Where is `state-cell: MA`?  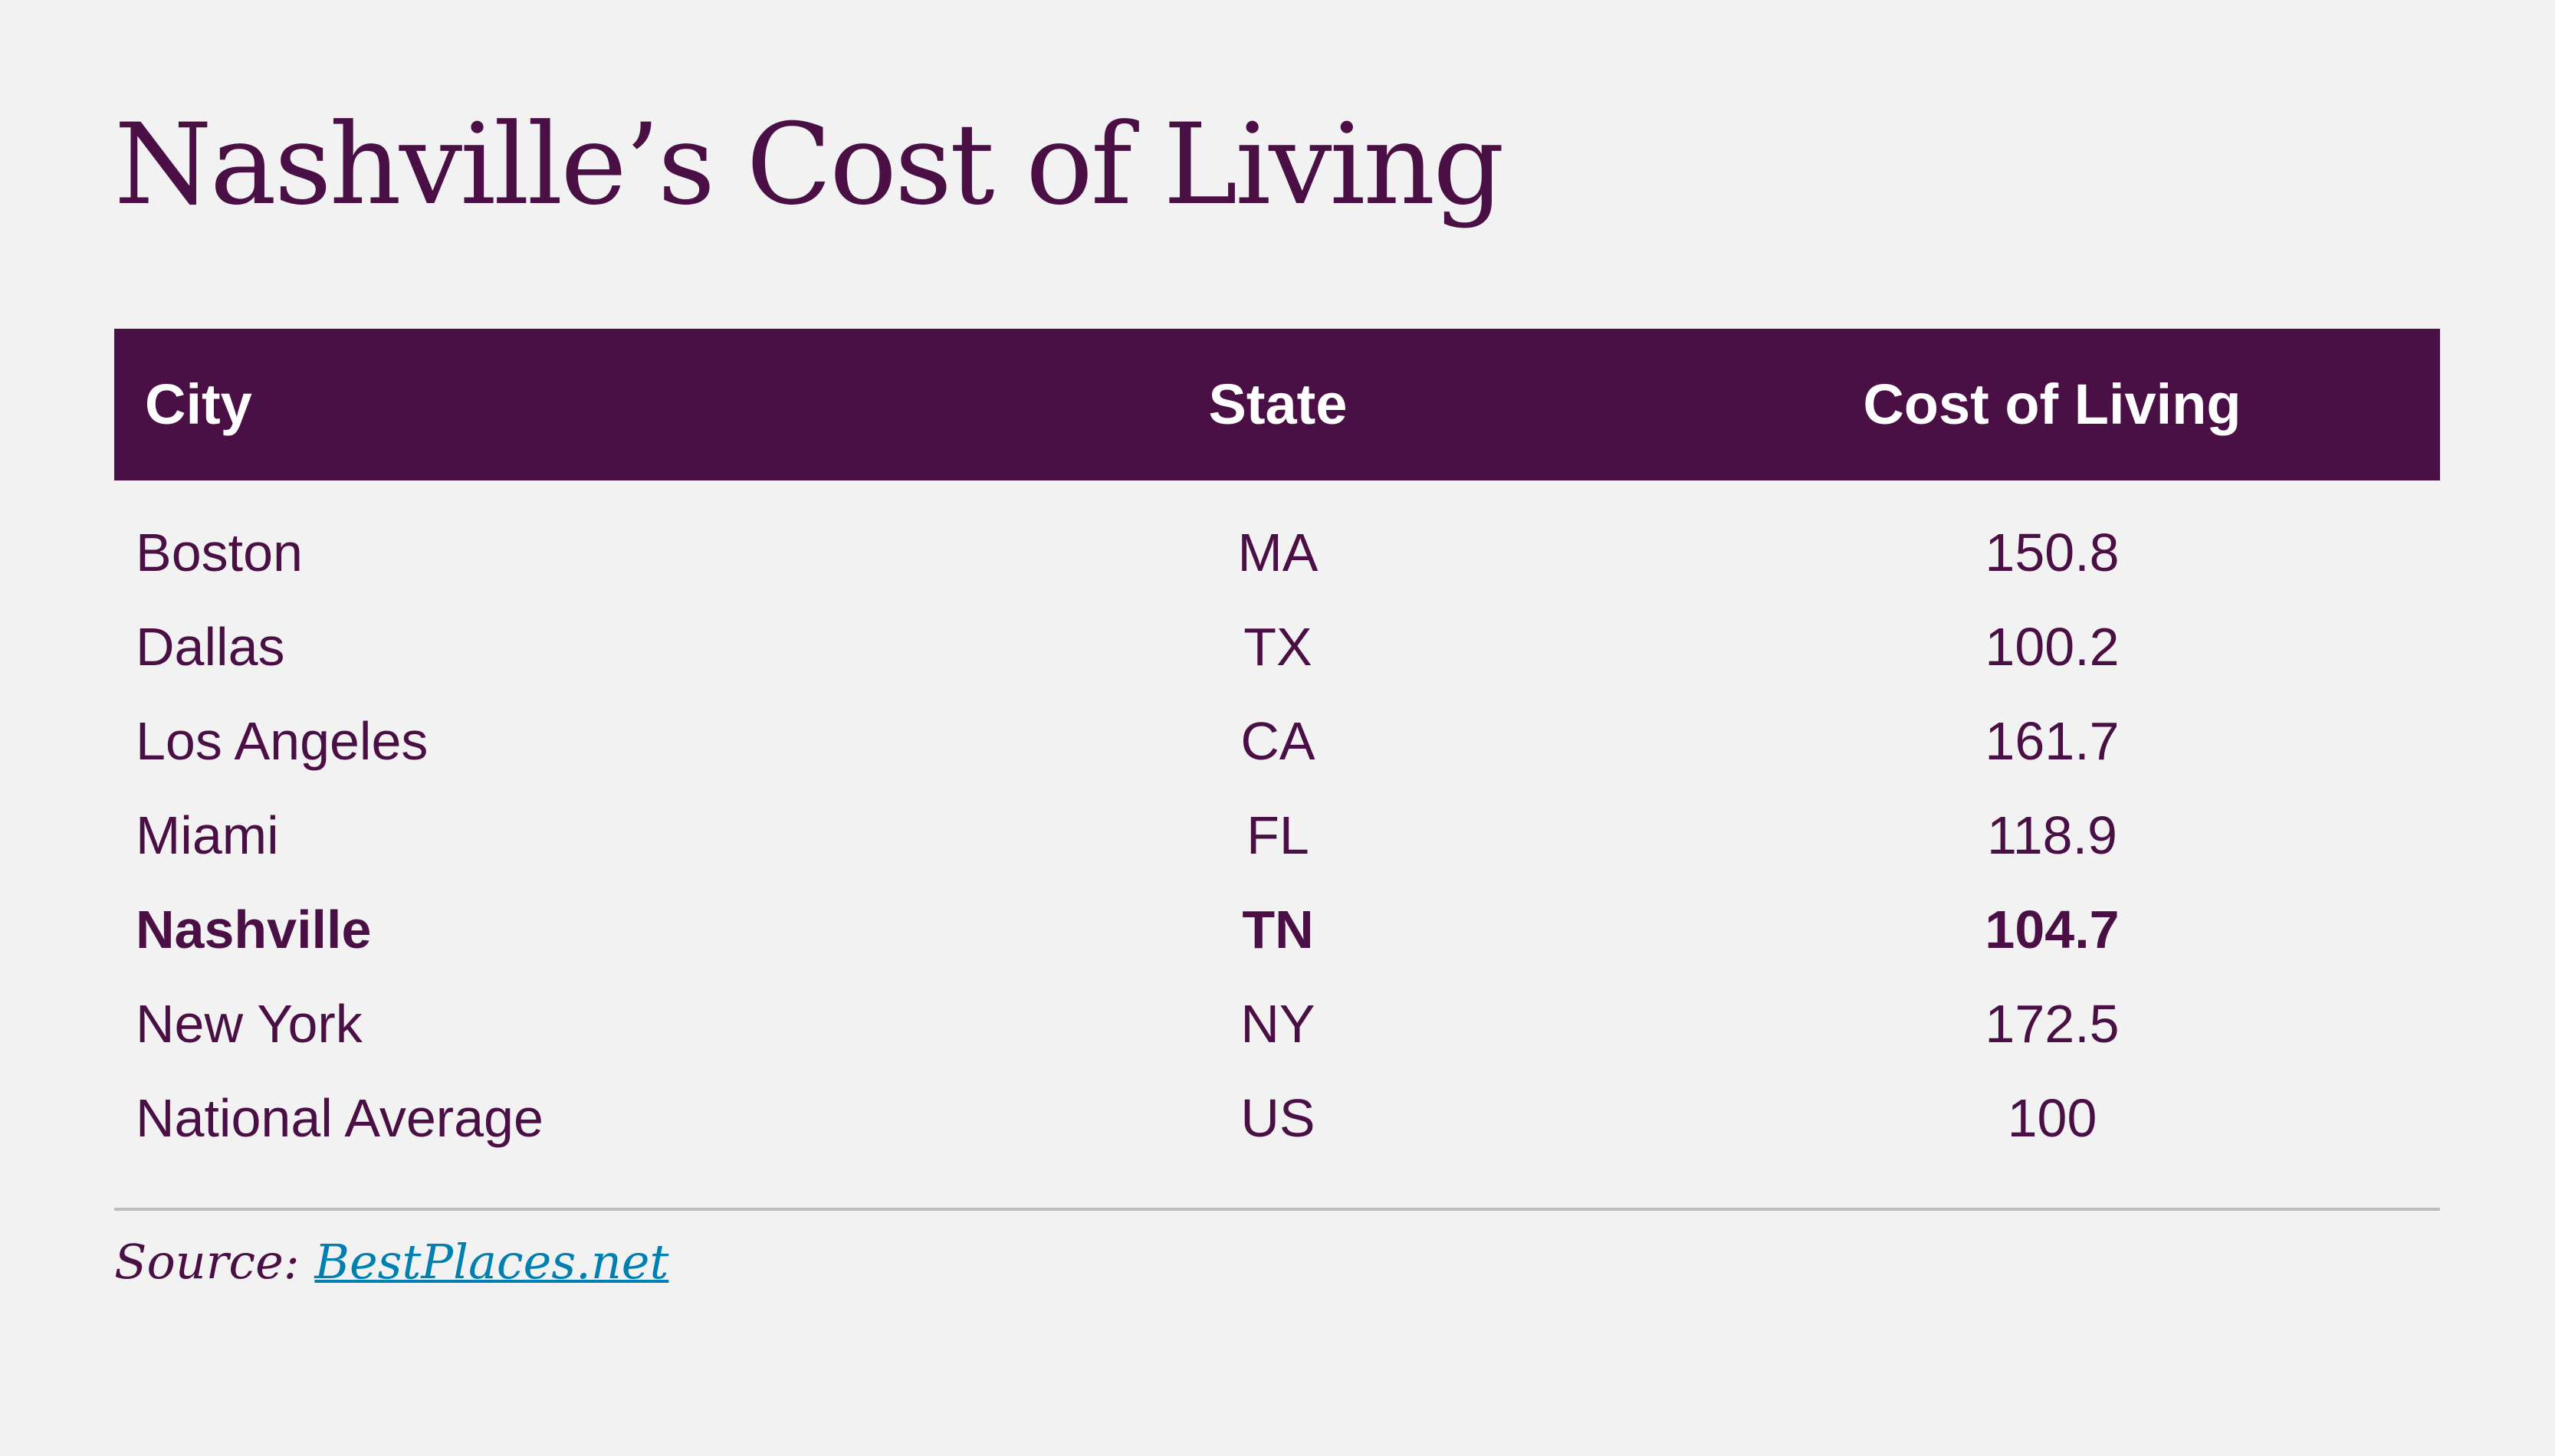 state-cell: MA is located at coordinates (1278, 552).